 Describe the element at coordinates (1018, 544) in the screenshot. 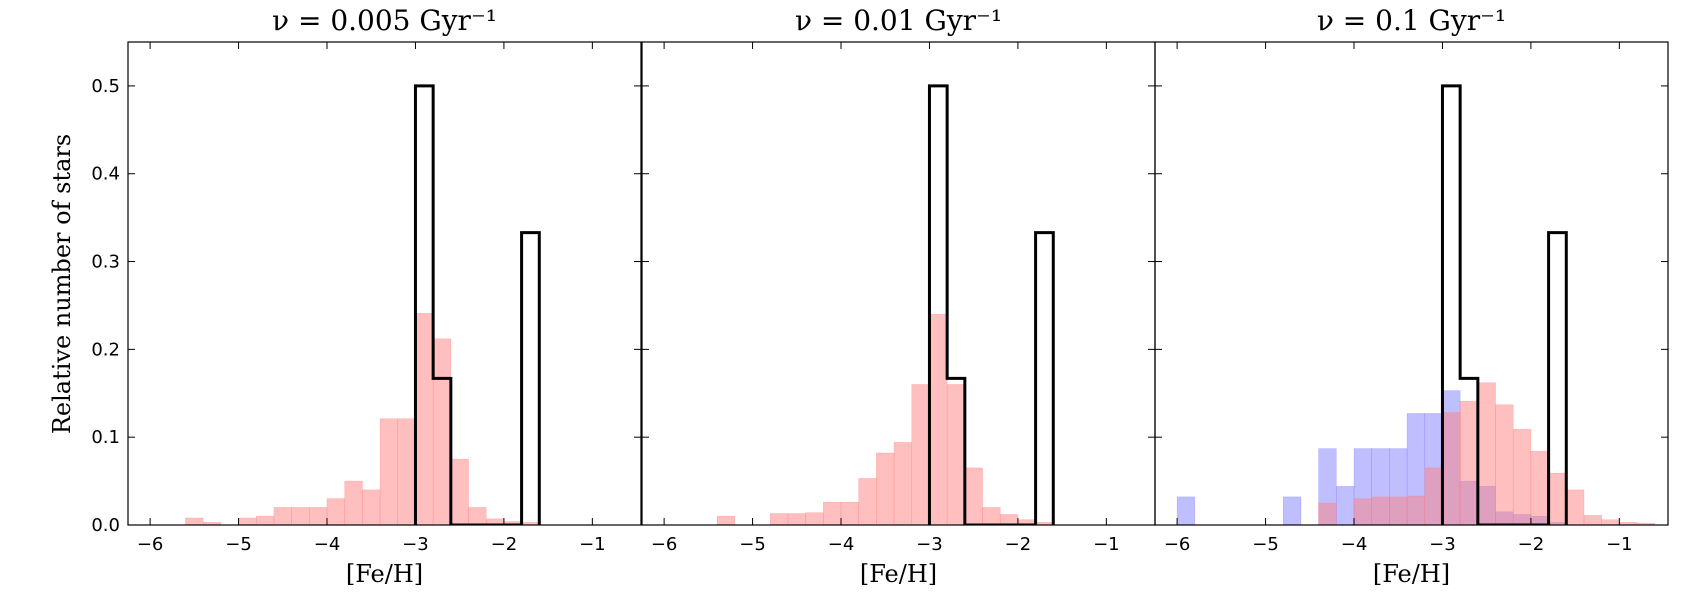

I see `x-tick-label-p2-4: −2` at that location.